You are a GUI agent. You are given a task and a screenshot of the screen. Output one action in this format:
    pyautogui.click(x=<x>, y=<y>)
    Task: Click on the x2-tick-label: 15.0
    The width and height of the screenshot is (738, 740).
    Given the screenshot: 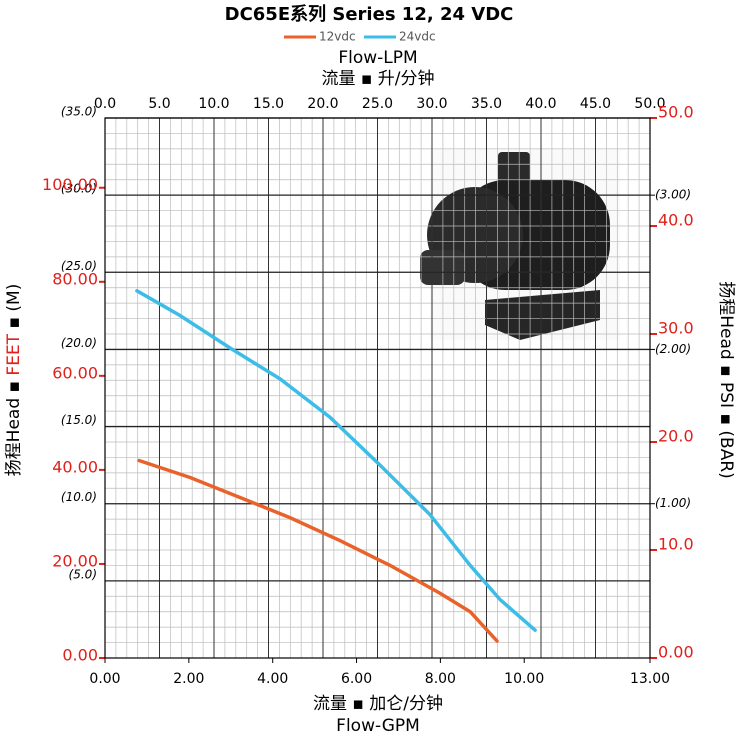 What is the action you would take?
    pyautogui.click(x=268, y=104)
    